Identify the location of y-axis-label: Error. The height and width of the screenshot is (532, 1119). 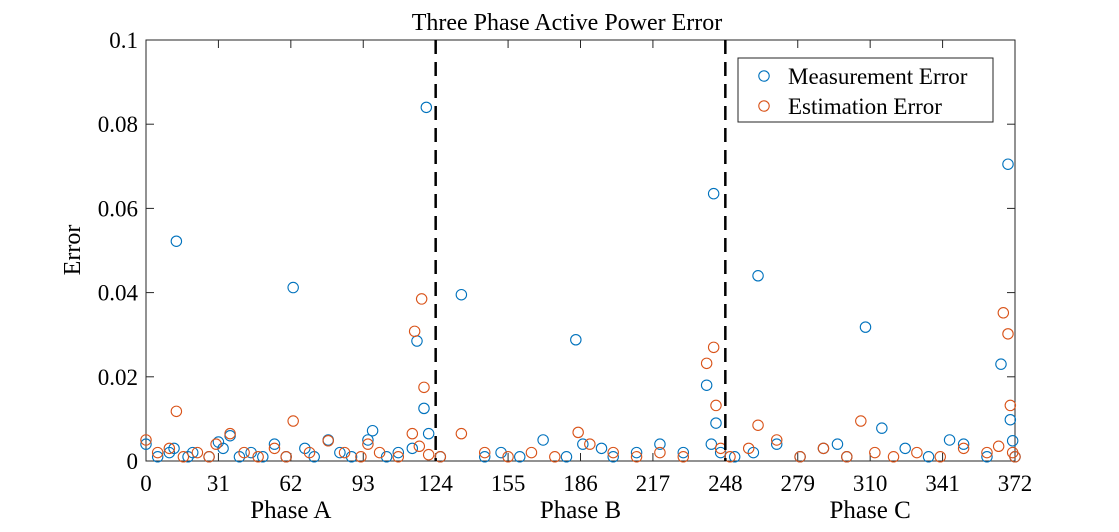
(73, 250).